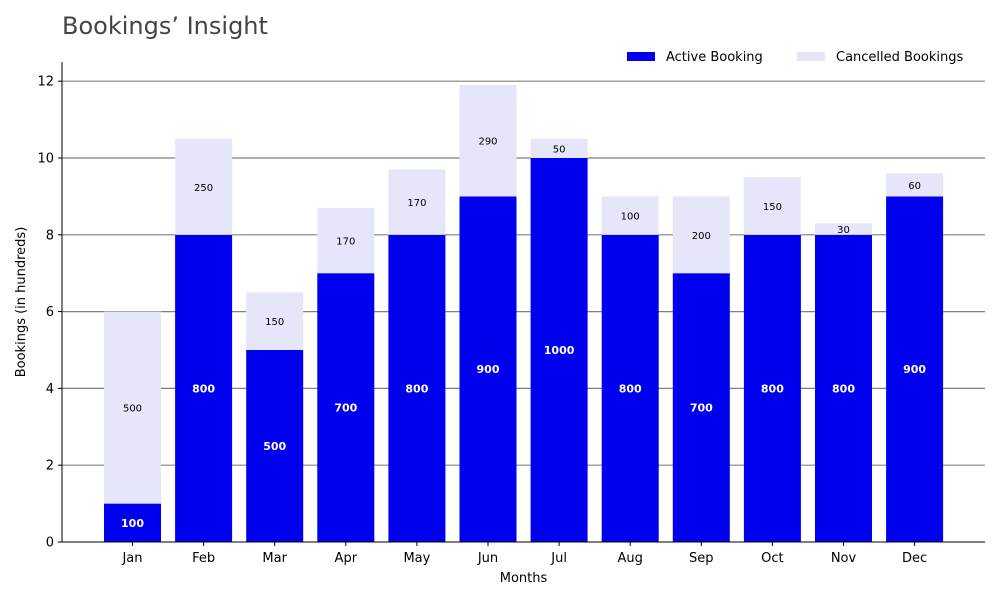  I want to click on data-label-cancelled: 60, so click(914, 186).